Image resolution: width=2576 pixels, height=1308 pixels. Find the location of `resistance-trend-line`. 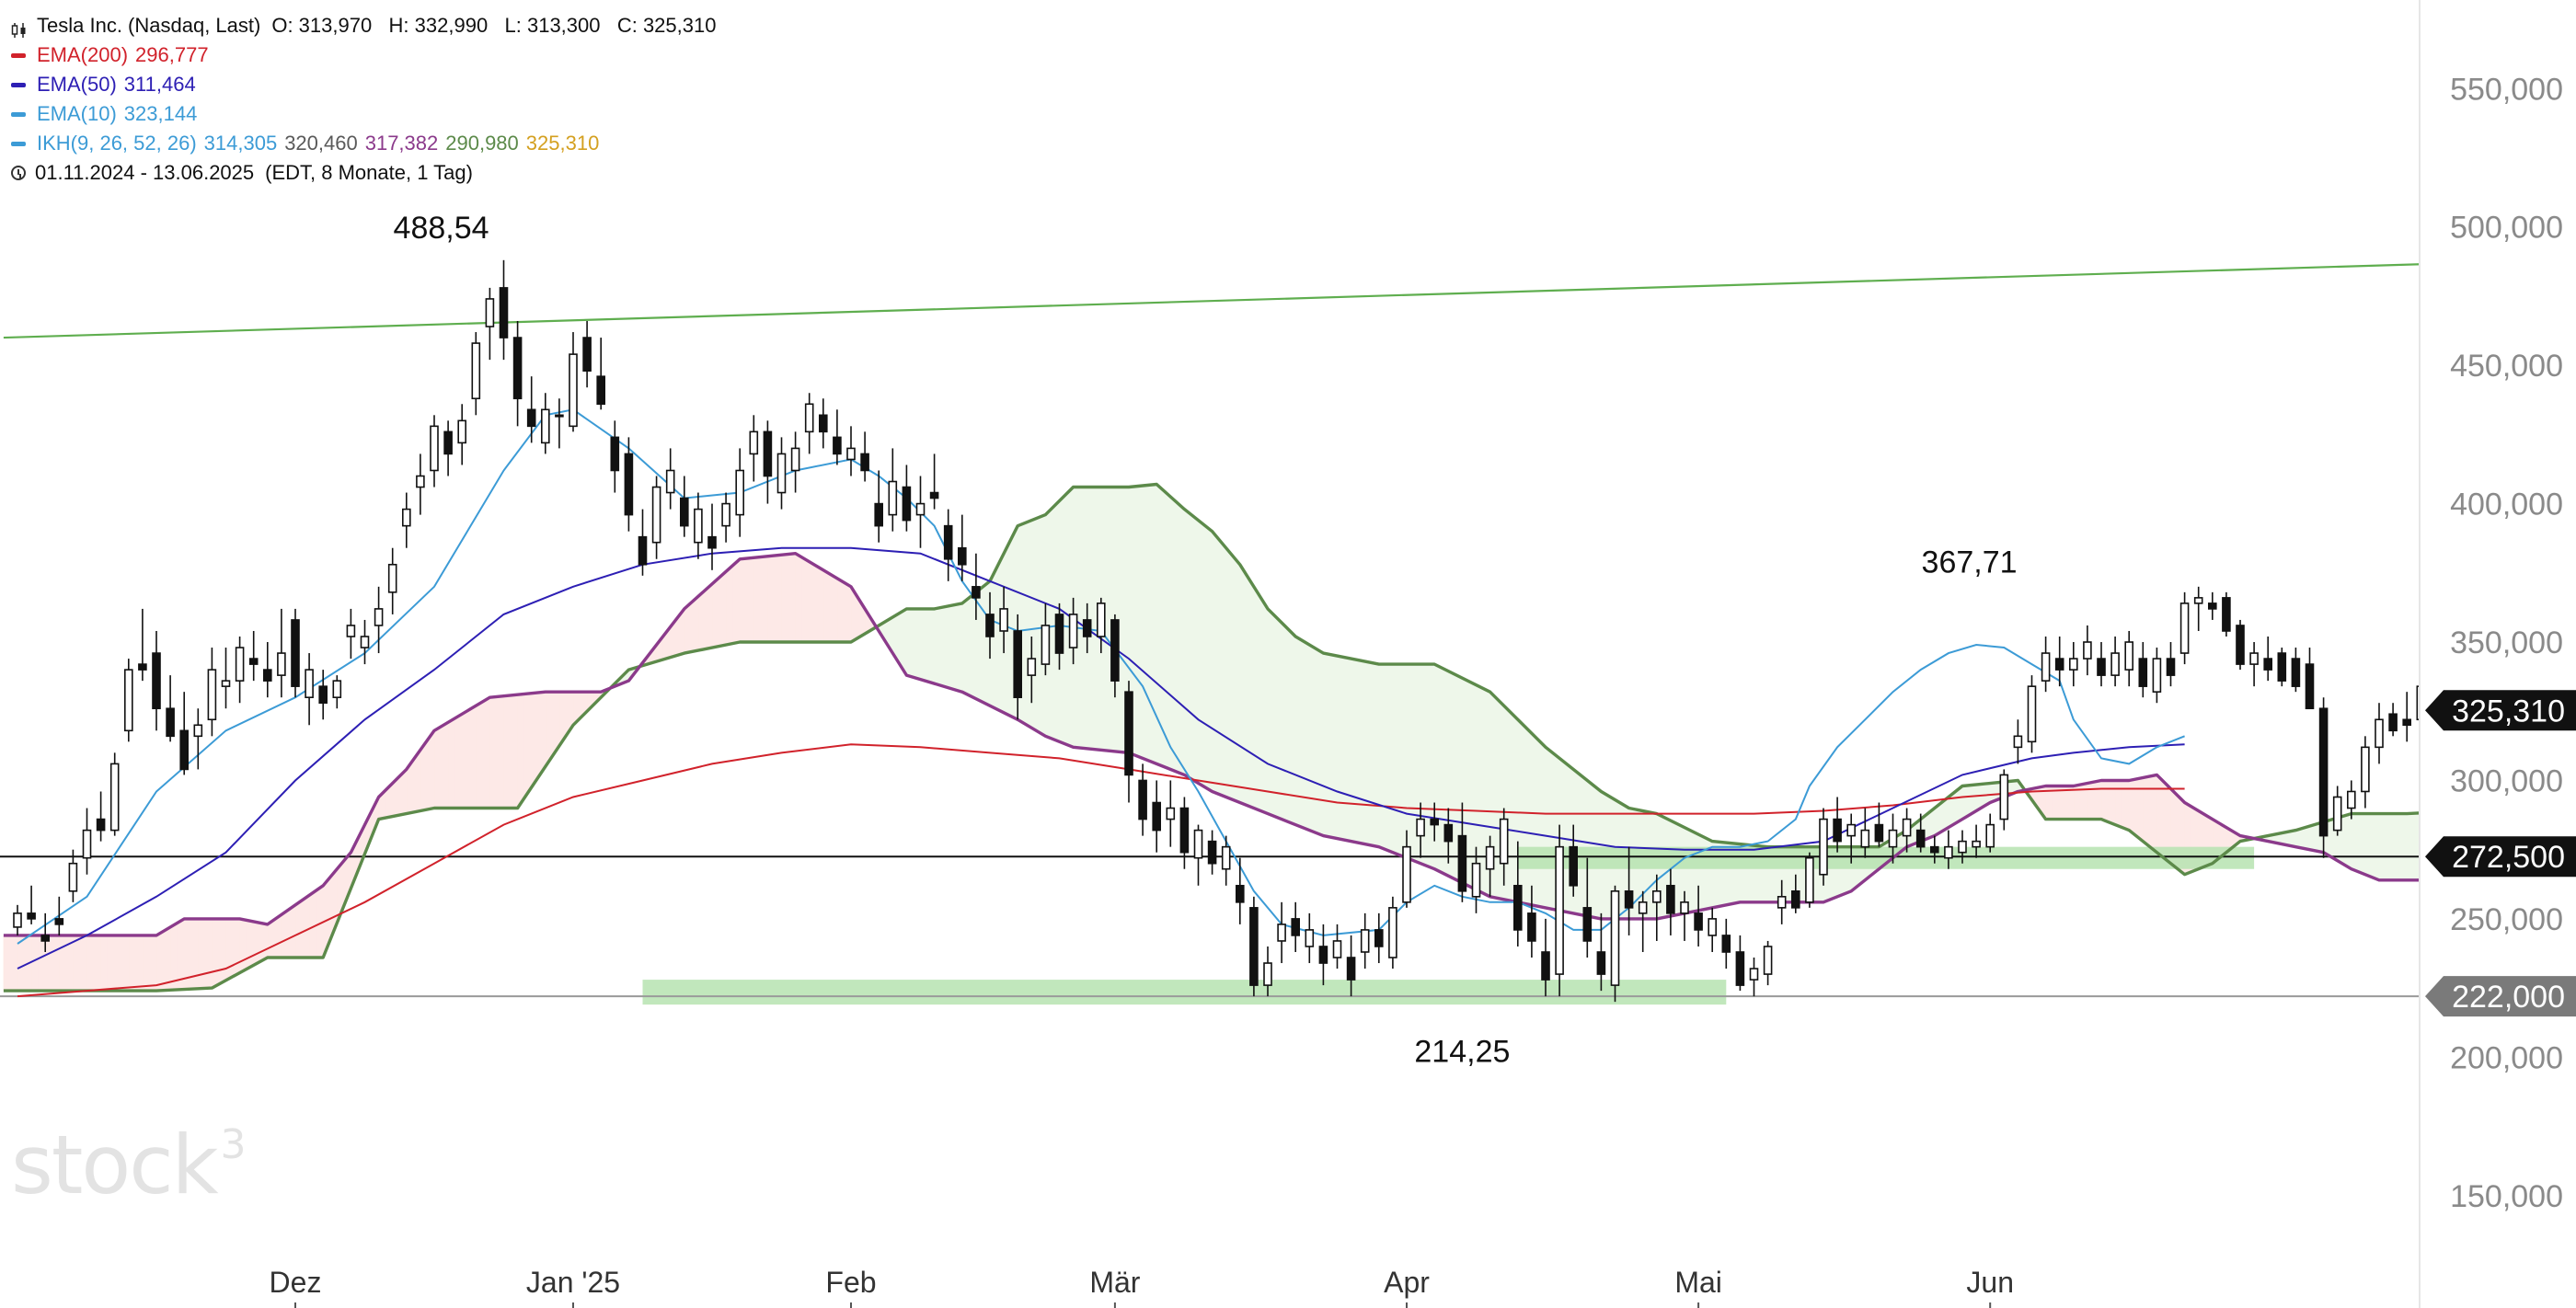

resistance-trend-line is located at coordinates (1233, 300).